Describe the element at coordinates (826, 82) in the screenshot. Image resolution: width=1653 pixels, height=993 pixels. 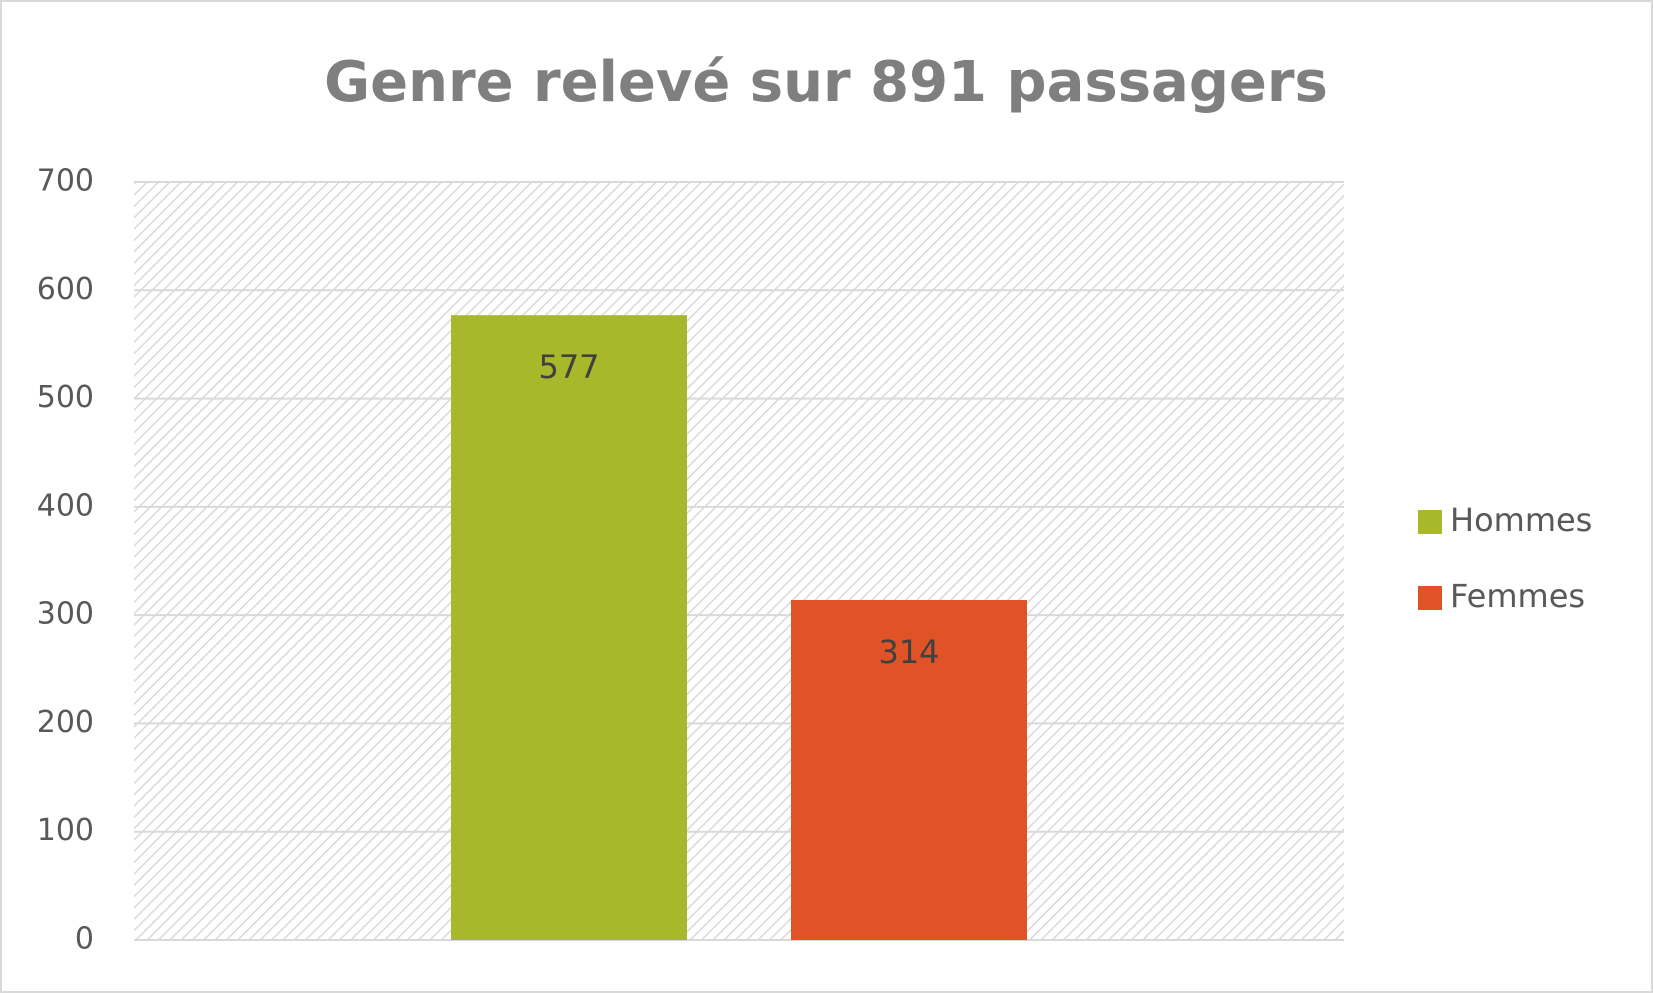
I see `chart-title: Genre relevé sur 891 passagers` at that location.